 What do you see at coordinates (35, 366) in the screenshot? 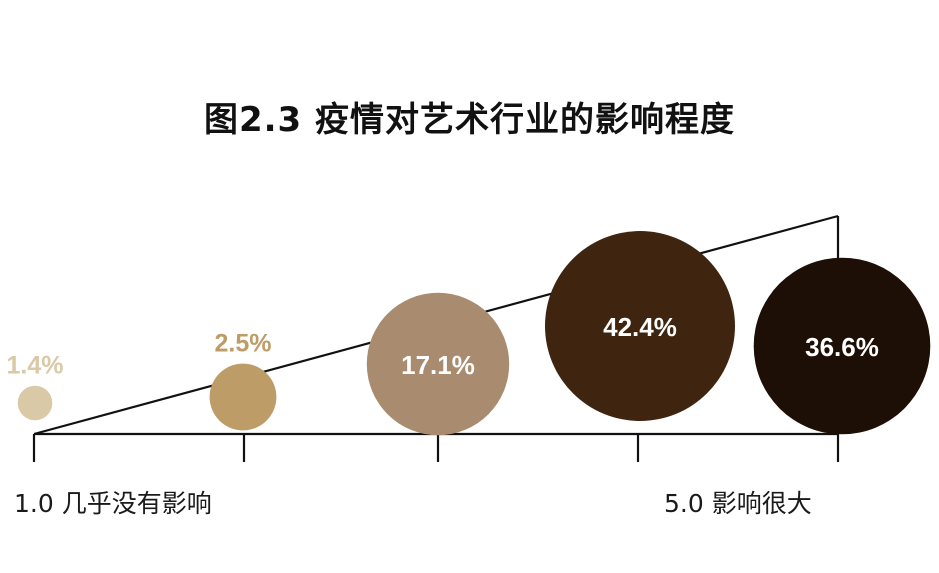
I see `data-label-1: 1.4%` at bounding box center [35, 366].